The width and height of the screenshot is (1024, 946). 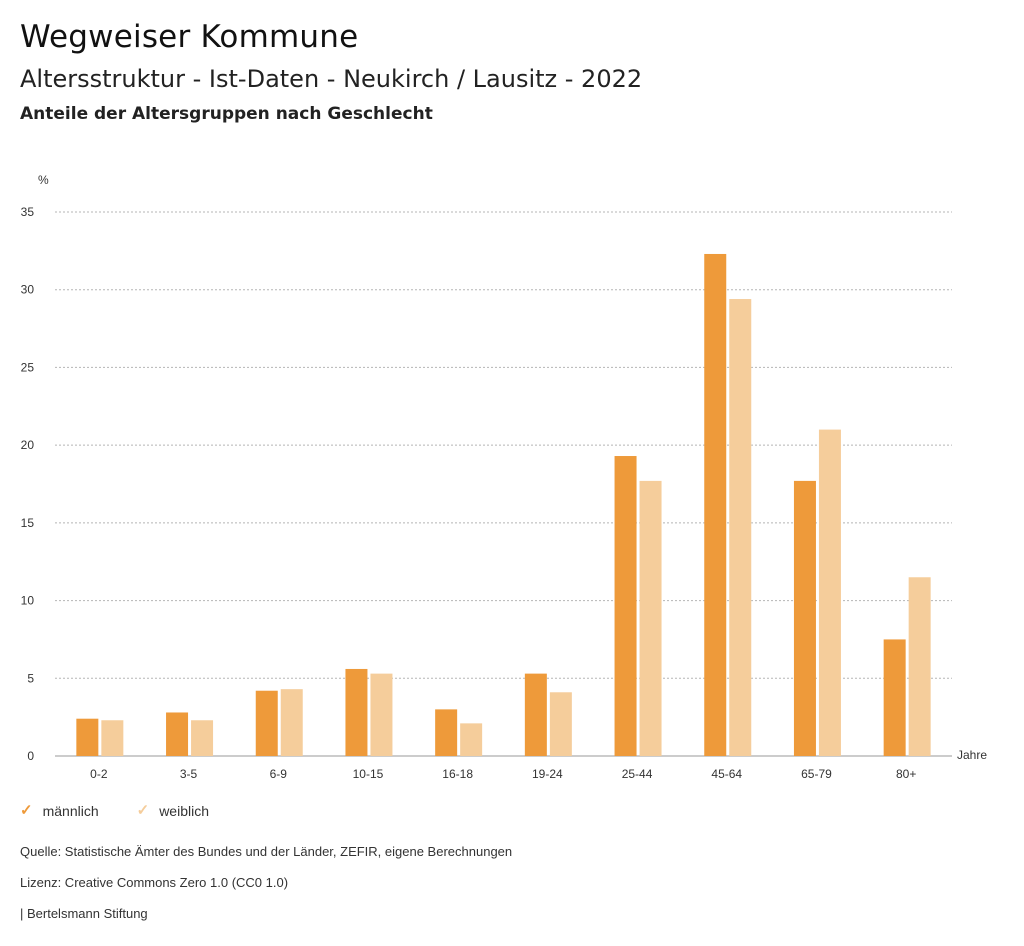 I want to click on y-tick-label: 0, so click(x=30, y=756).